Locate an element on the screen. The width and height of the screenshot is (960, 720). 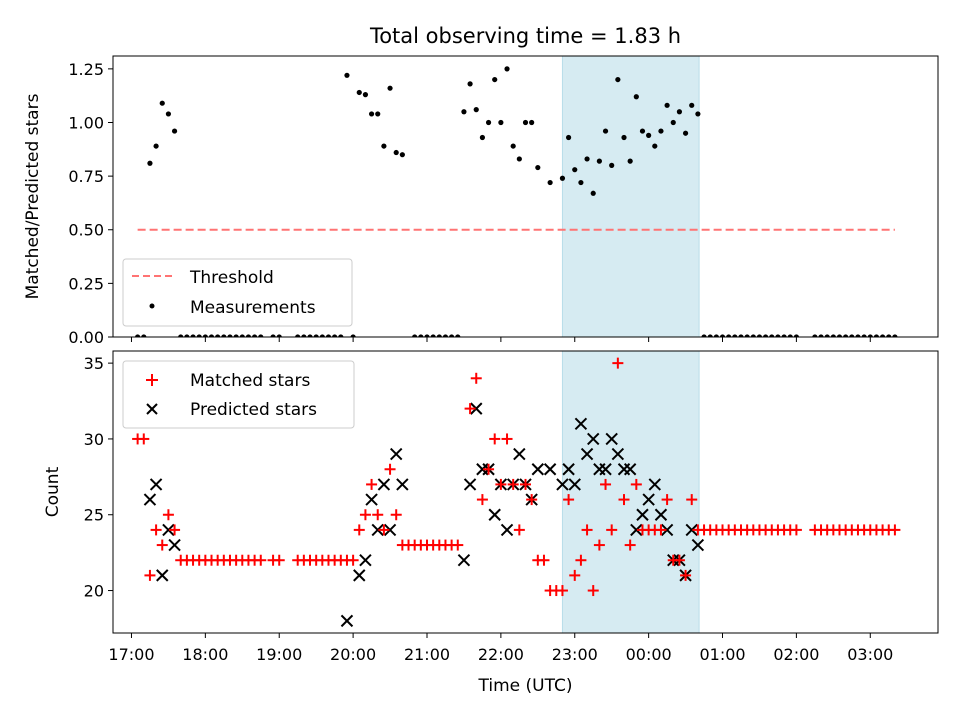
legend-predicted-swatch is located at coordinates (152, 409).